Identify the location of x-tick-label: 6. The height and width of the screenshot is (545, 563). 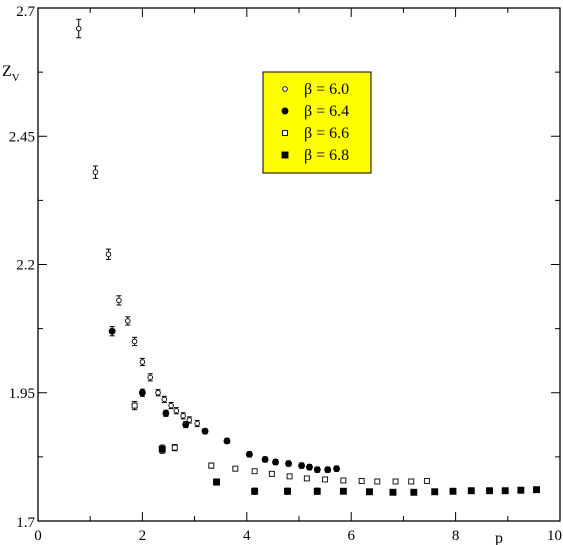
(351, 536).